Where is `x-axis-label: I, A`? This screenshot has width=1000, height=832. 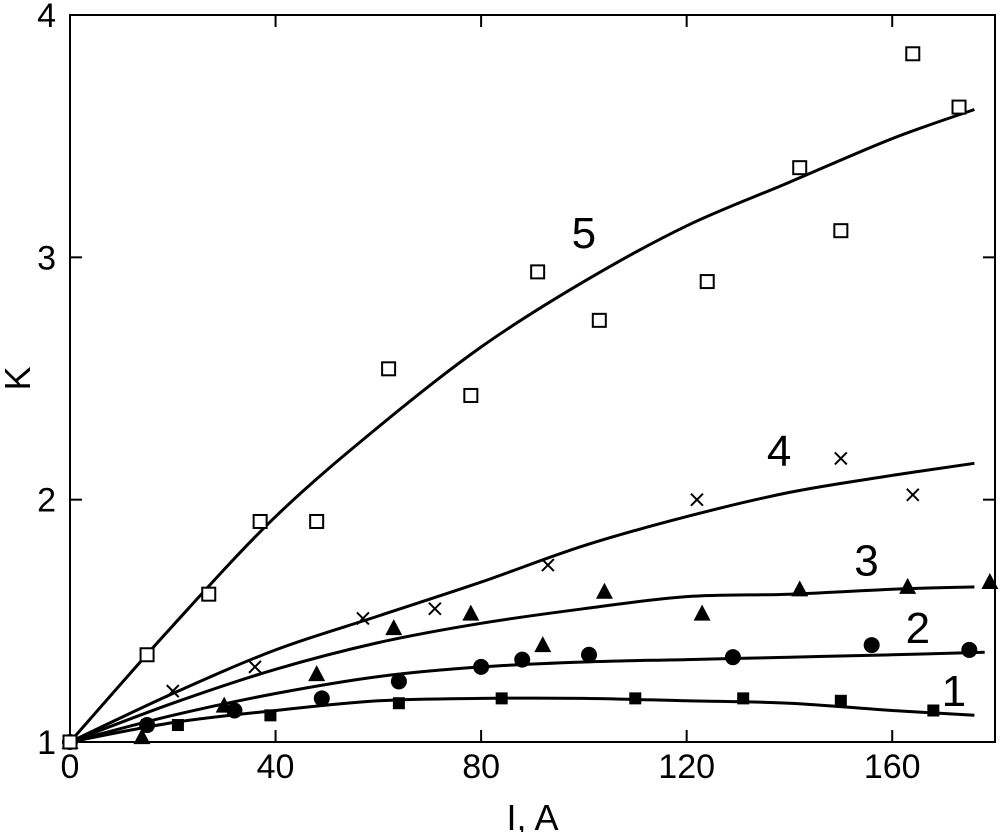
x-axis-label: I, A is located at coordinates (532, 814).